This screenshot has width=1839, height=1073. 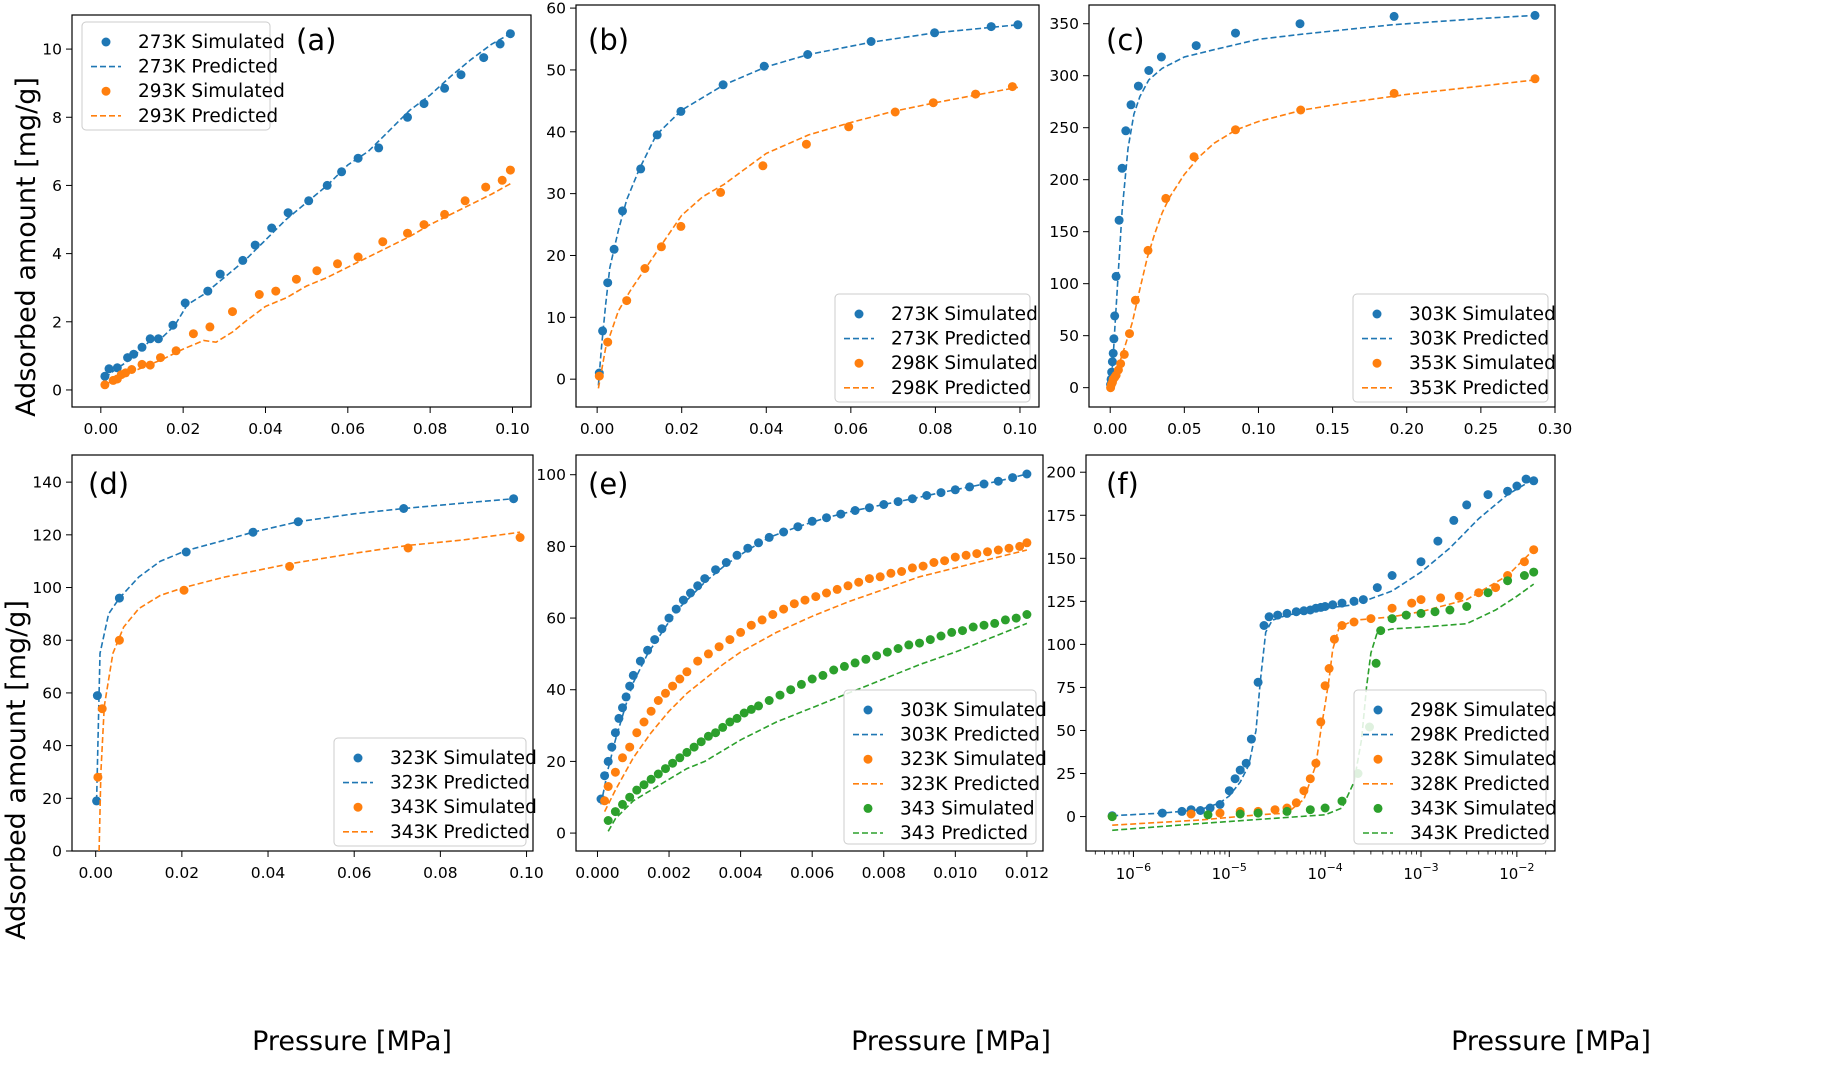 What do you see at coordinates (961, 339) in the screenshot?
I see `legend-entry-label: 273K Predicted` at bounding box center [961, 339].